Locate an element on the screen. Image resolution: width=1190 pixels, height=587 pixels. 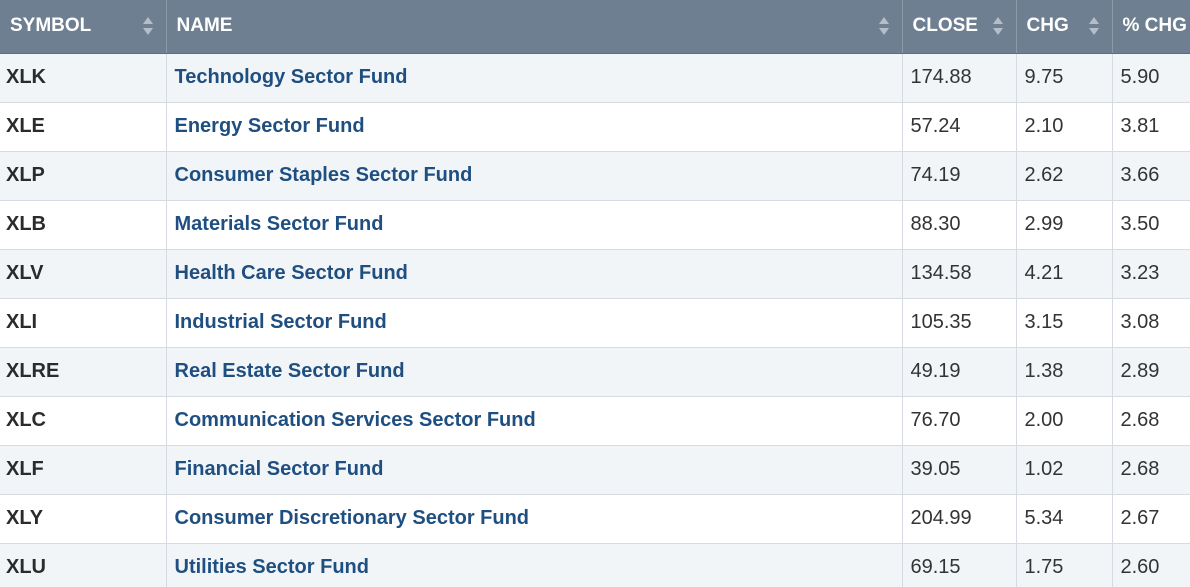
name-cell: Consumer Staples Sector Fund is located at coordinates (534, 176).